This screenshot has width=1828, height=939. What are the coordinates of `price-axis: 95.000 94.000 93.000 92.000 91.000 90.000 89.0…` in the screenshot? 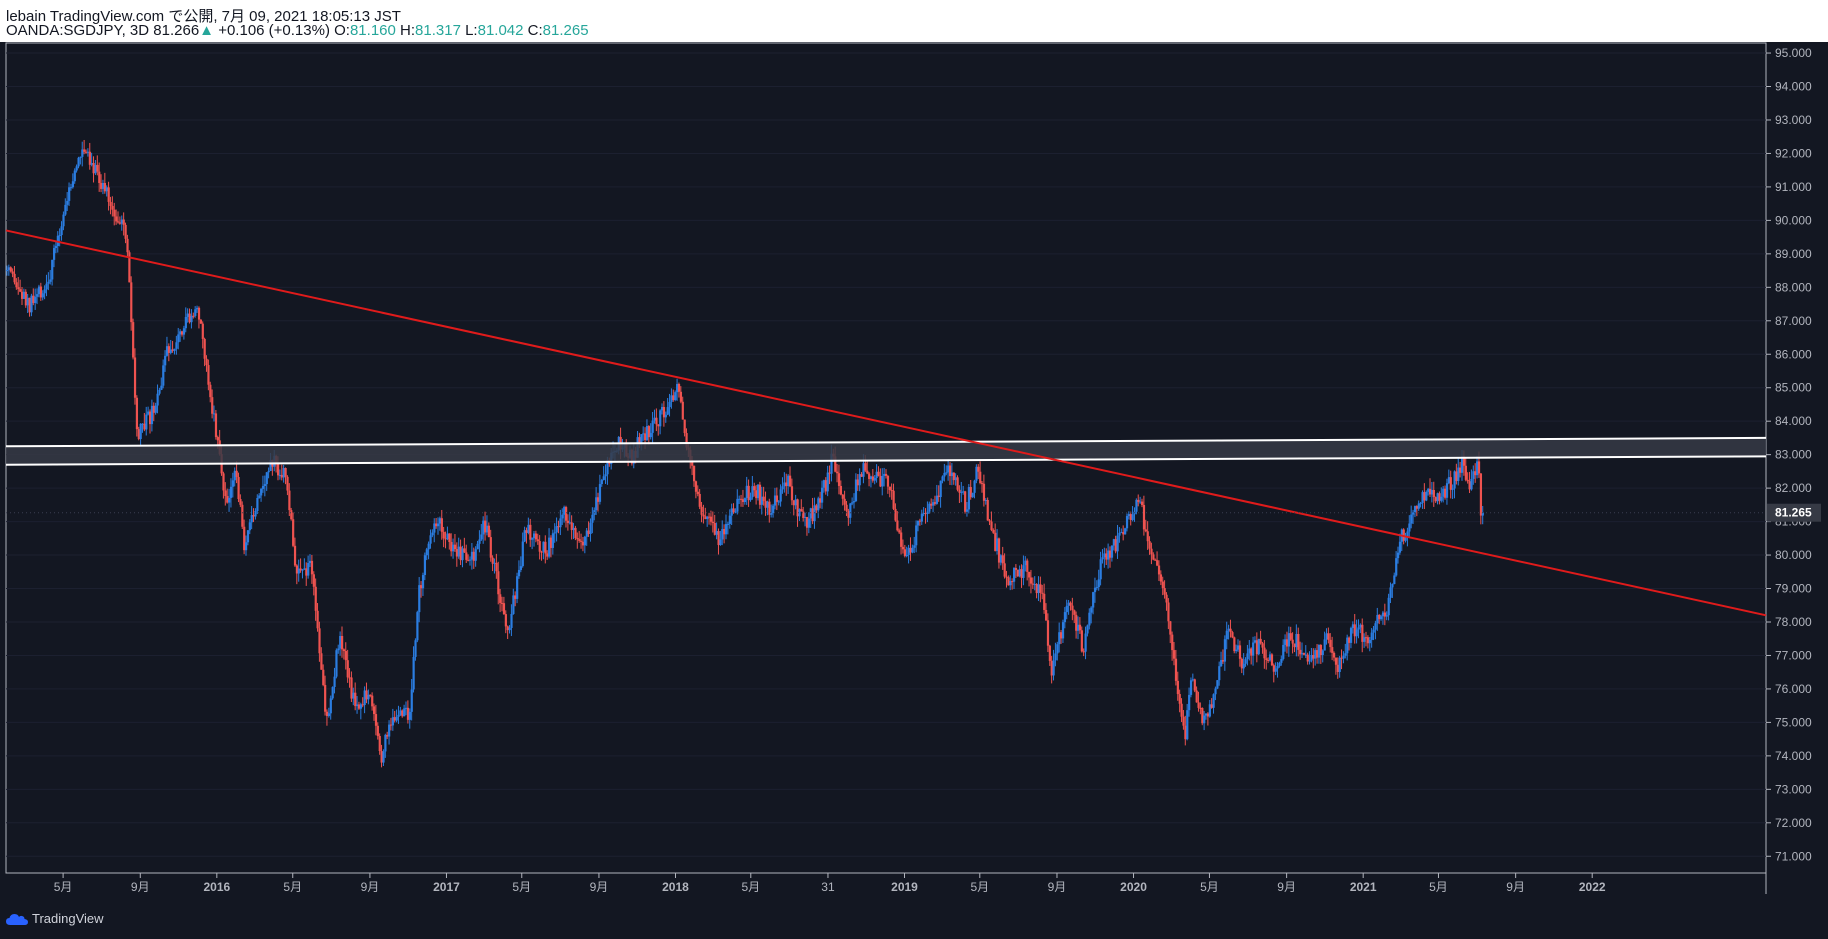 It's located at (1793, 454).